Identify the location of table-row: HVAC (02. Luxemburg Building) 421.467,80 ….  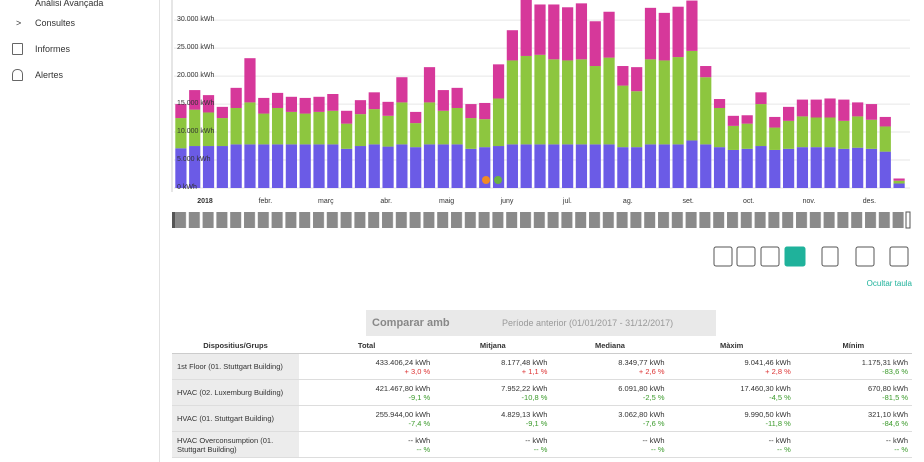
(542, 392).